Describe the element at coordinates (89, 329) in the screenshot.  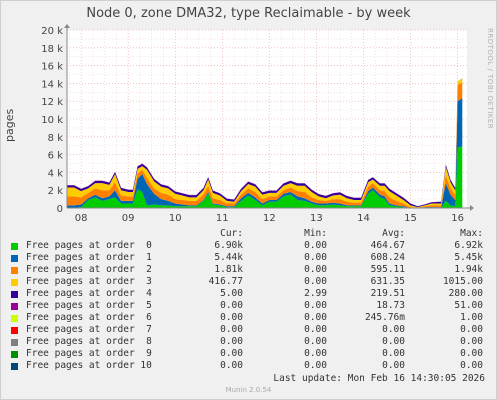
I see `legend-label: Free pages at order 7` at that location.